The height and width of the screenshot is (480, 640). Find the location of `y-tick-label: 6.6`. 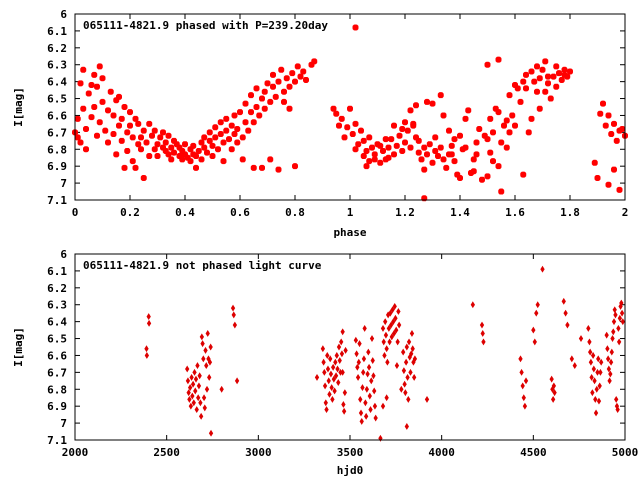

y-tick-label: 6.6 is located at coordinates (57, 115).